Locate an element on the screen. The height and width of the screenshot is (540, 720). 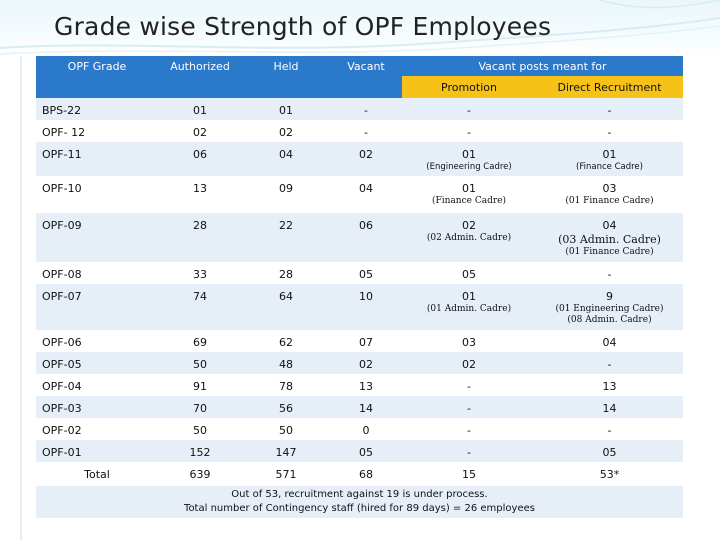
cell-direct: 03 (01 Finance Cadre) is located at coordinates (609, 194).